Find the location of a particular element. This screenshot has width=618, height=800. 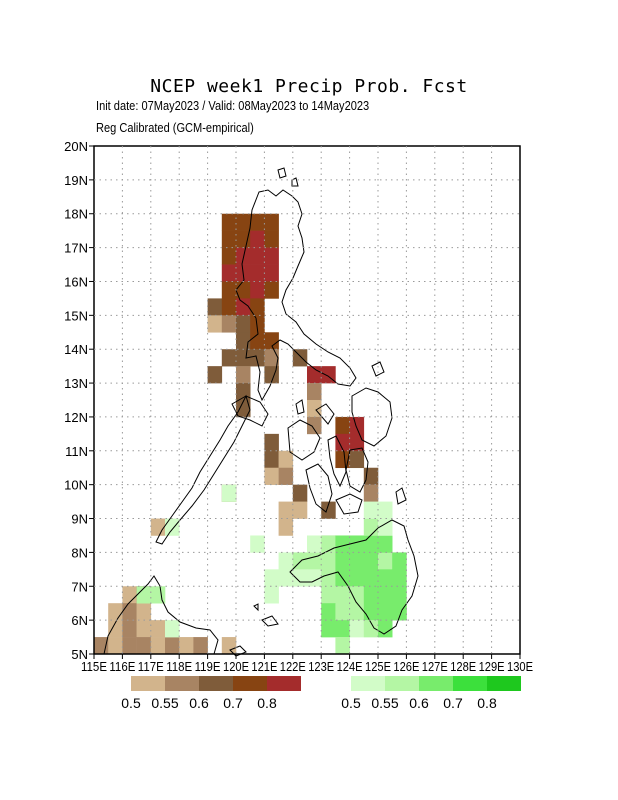

y-tick-label: 13N is located at coordinates (76, 383).